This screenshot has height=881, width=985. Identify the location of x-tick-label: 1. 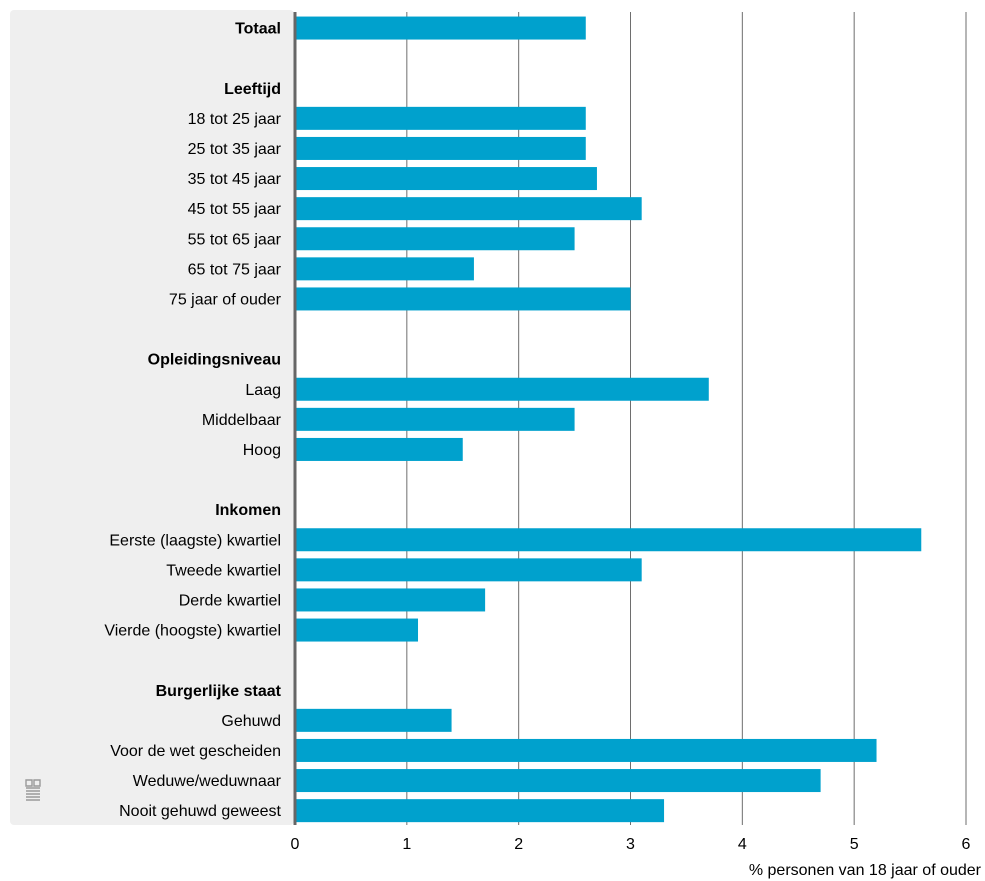
(406, 844).